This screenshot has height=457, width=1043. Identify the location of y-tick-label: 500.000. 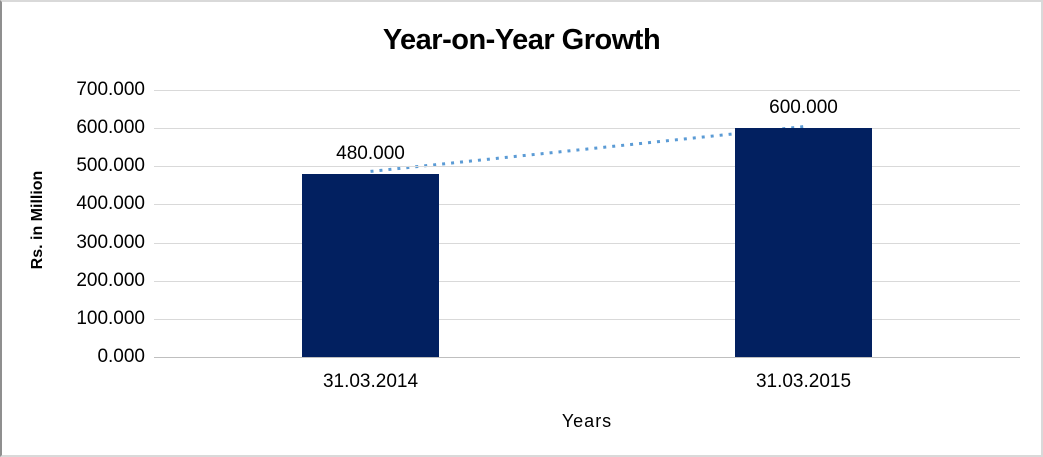
(110, 166).